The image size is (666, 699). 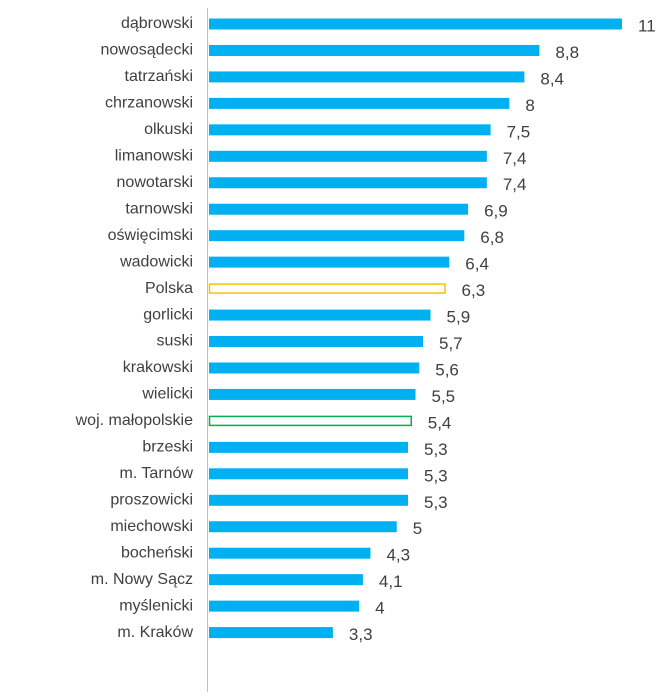 I want to click on category-label: m. Nowy Sącz, so click(x=142, y=579).